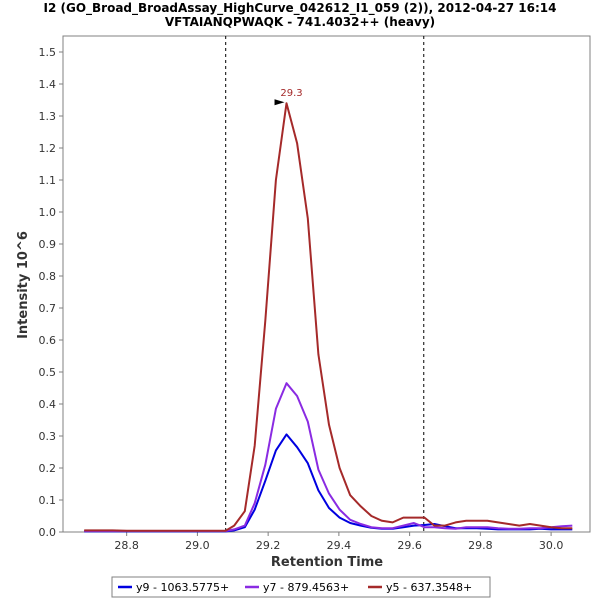 This screenshot has width=600, height=600. What do you see at coordinates (48, 148) in the screenshot?
I see `y-tick-label: 1.2` at bounding box center [48, 148].